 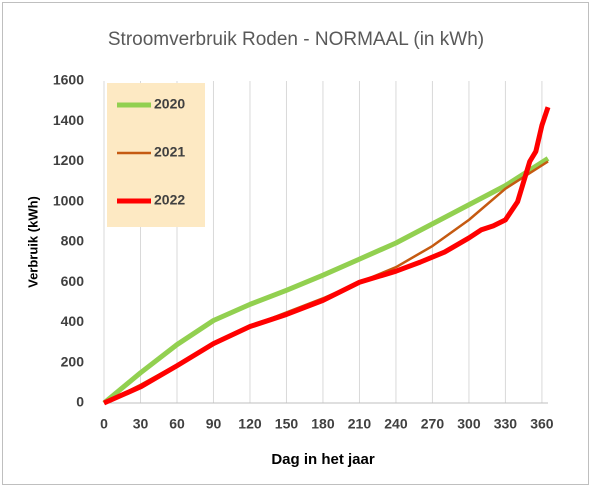 I want to click on x-tick-label: 30, so click(x=141, y=424).